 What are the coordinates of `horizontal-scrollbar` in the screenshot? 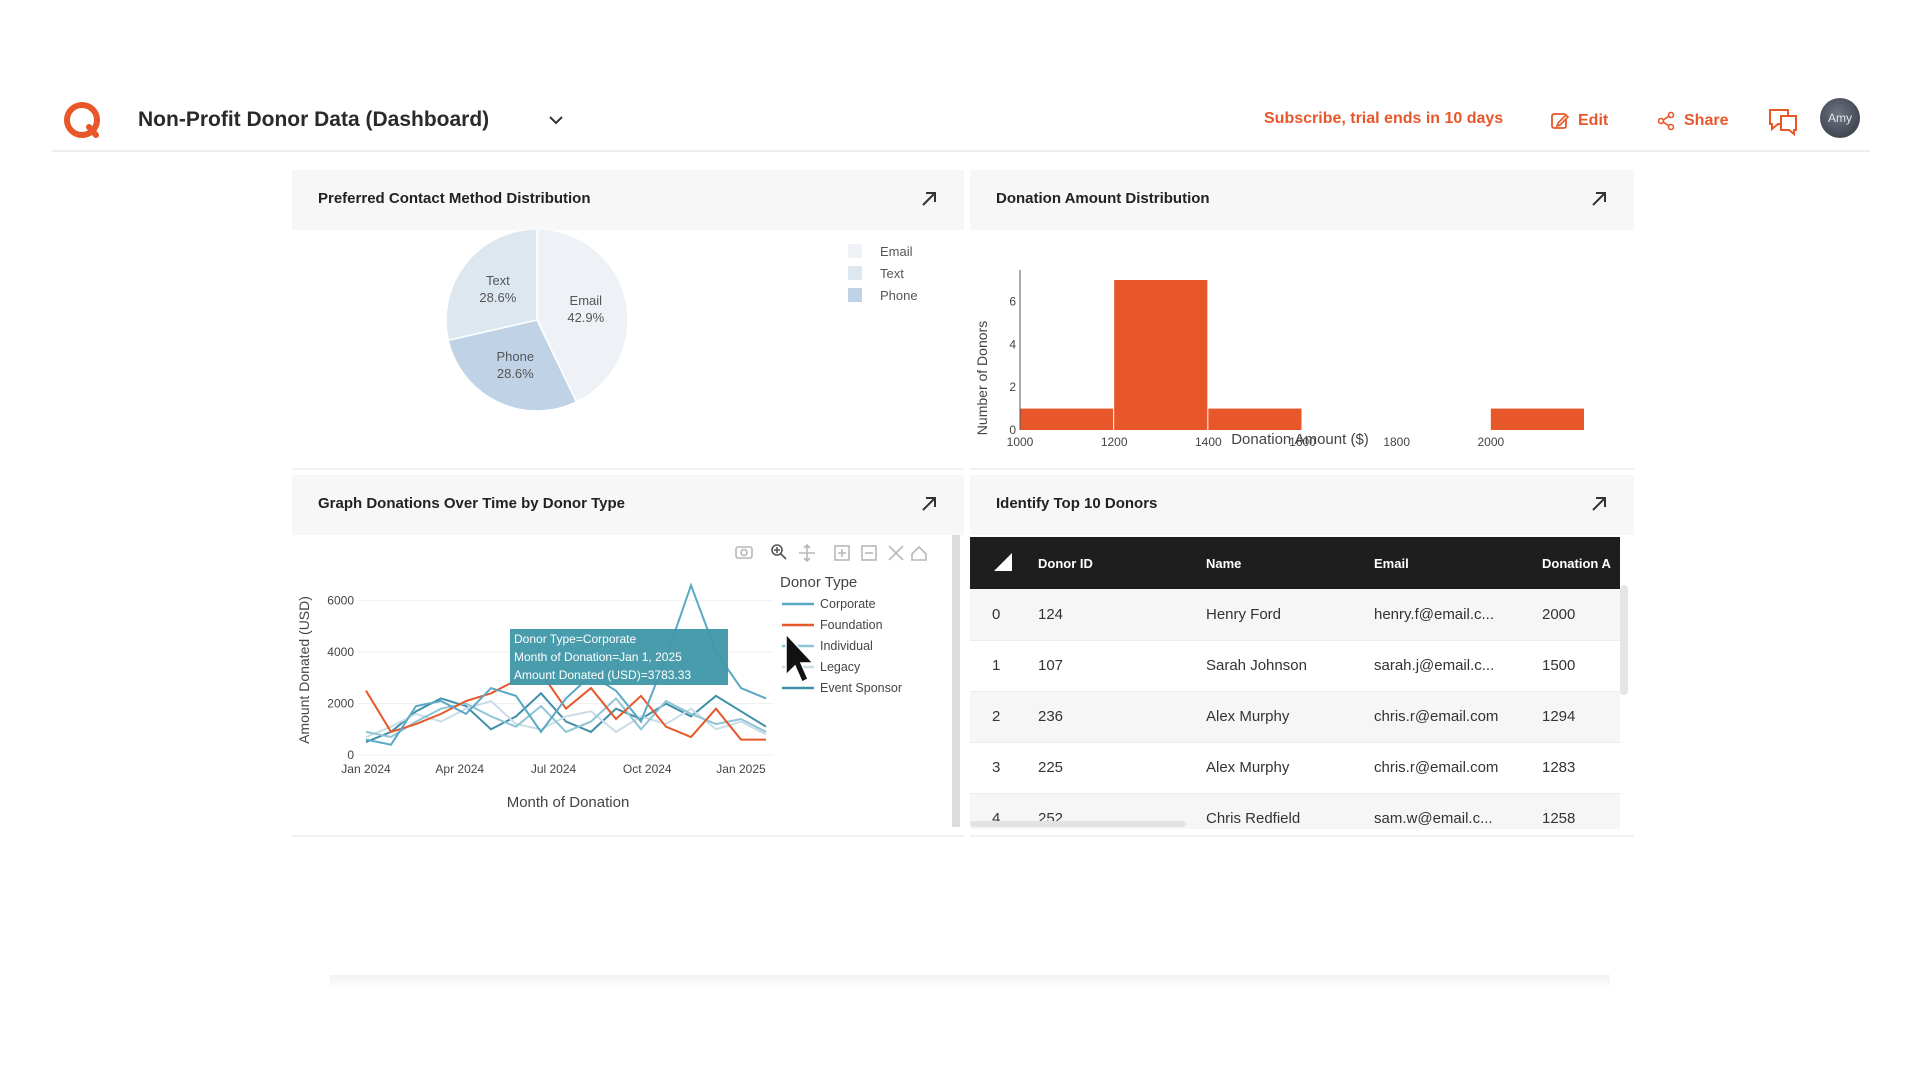 It's located at (1078, 824).